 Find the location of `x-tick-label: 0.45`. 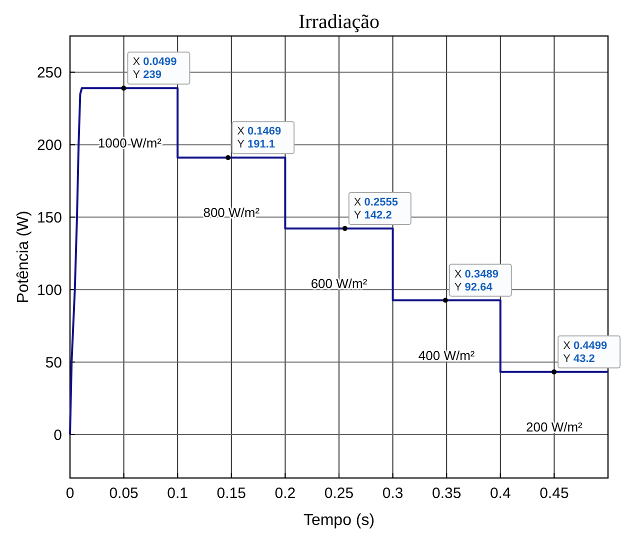

x-tick-label: 0.45 is located at coordinates (554, 493).